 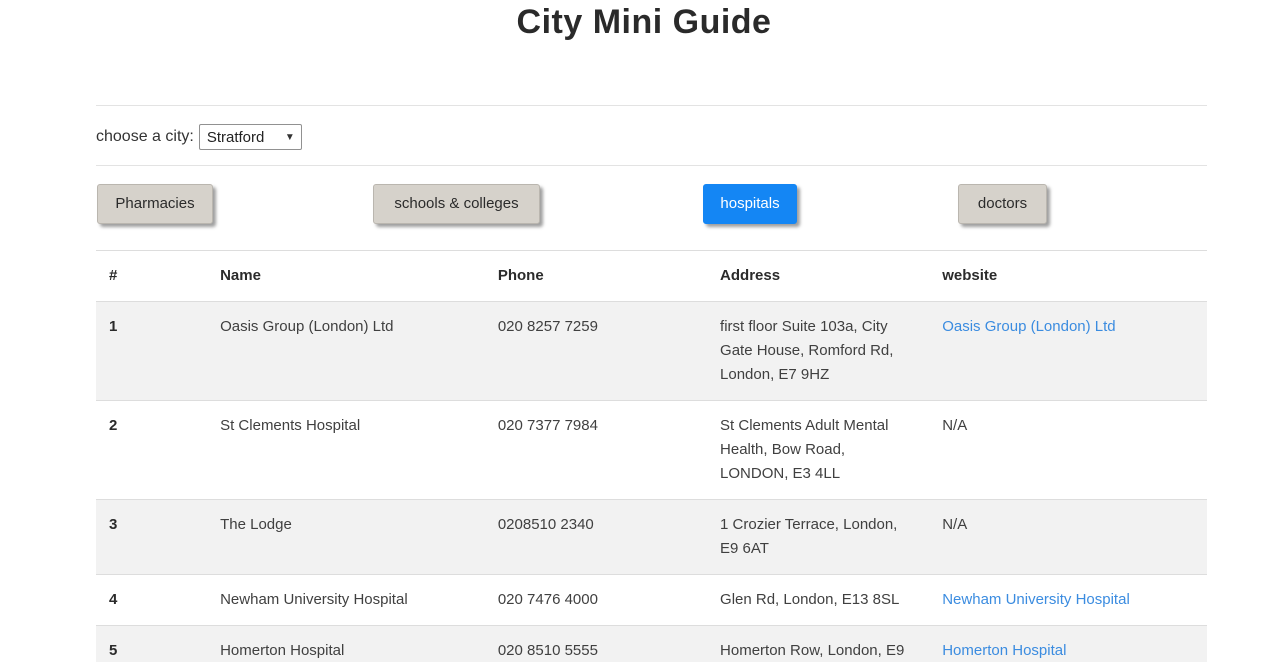 What do you see at coordinates (596, 537) in the screenshot?
I see `hospital-phone: 0208510 2340` at bounding box center [596, 537].